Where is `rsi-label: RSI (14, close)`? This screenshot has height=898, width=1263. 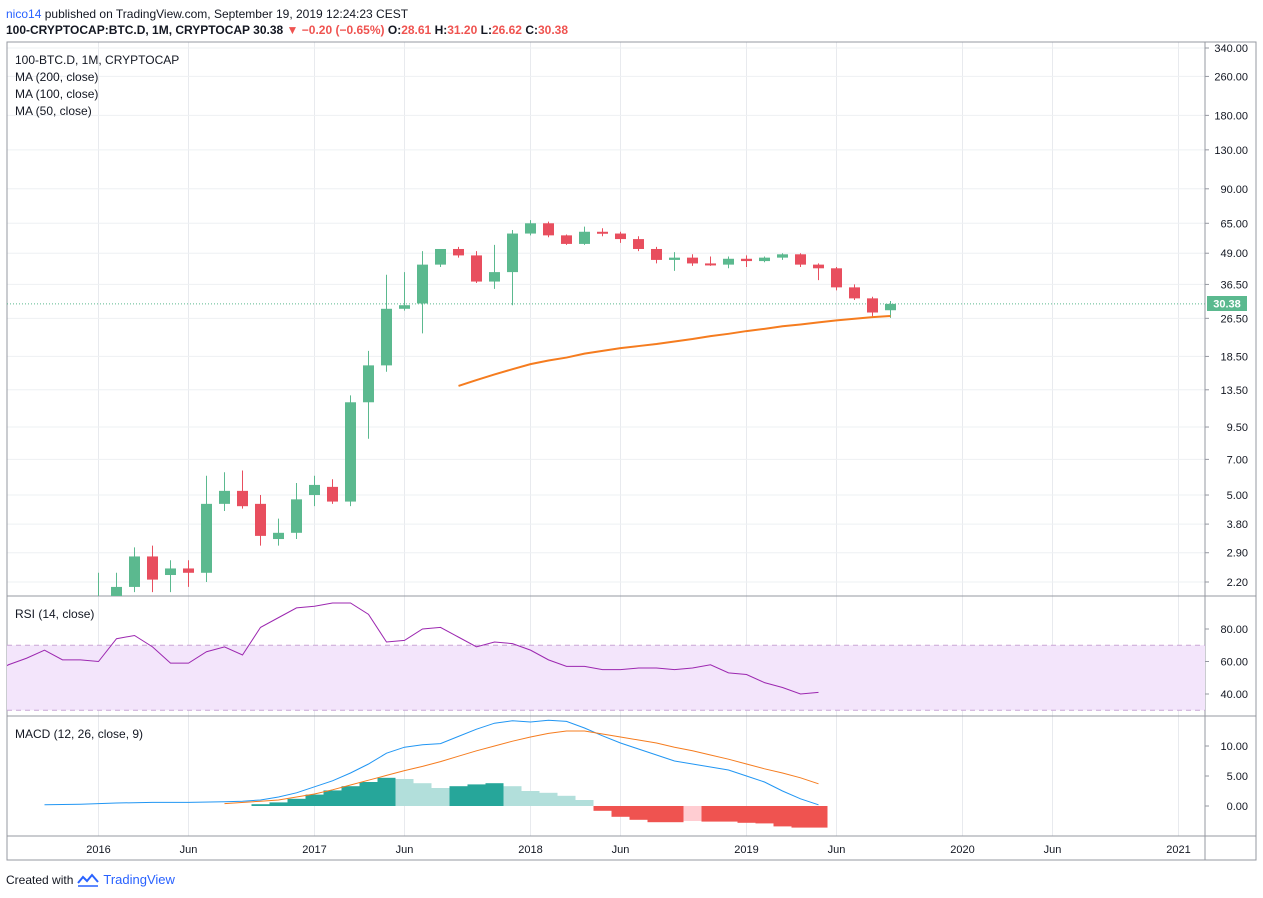
rsi-label: RSI (14, close) is located at coordinates (54, 614).